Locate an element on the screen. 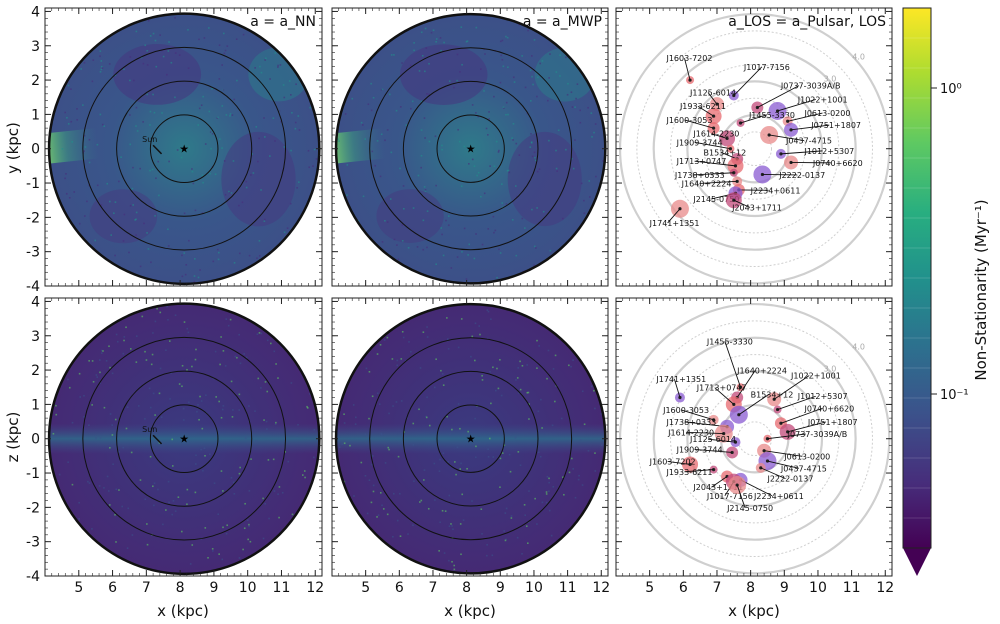  pulsar-J1614-2230: J1614-2230 is located at coordinates (700, 433).